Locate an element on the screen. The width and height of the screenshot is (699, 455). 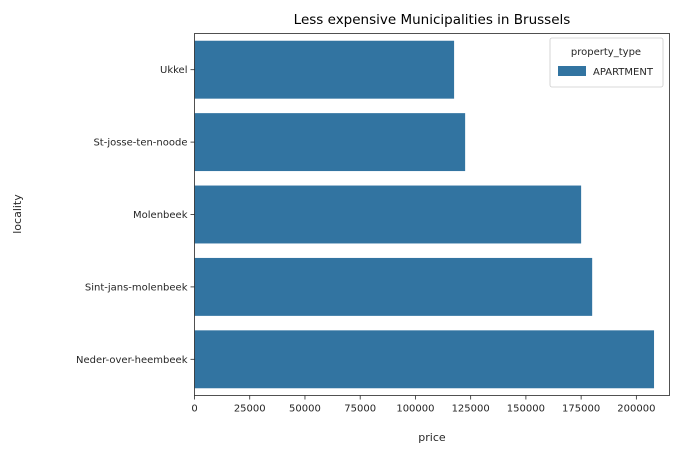
x-tick-label: 200000 is located at coordinates (636, 409).